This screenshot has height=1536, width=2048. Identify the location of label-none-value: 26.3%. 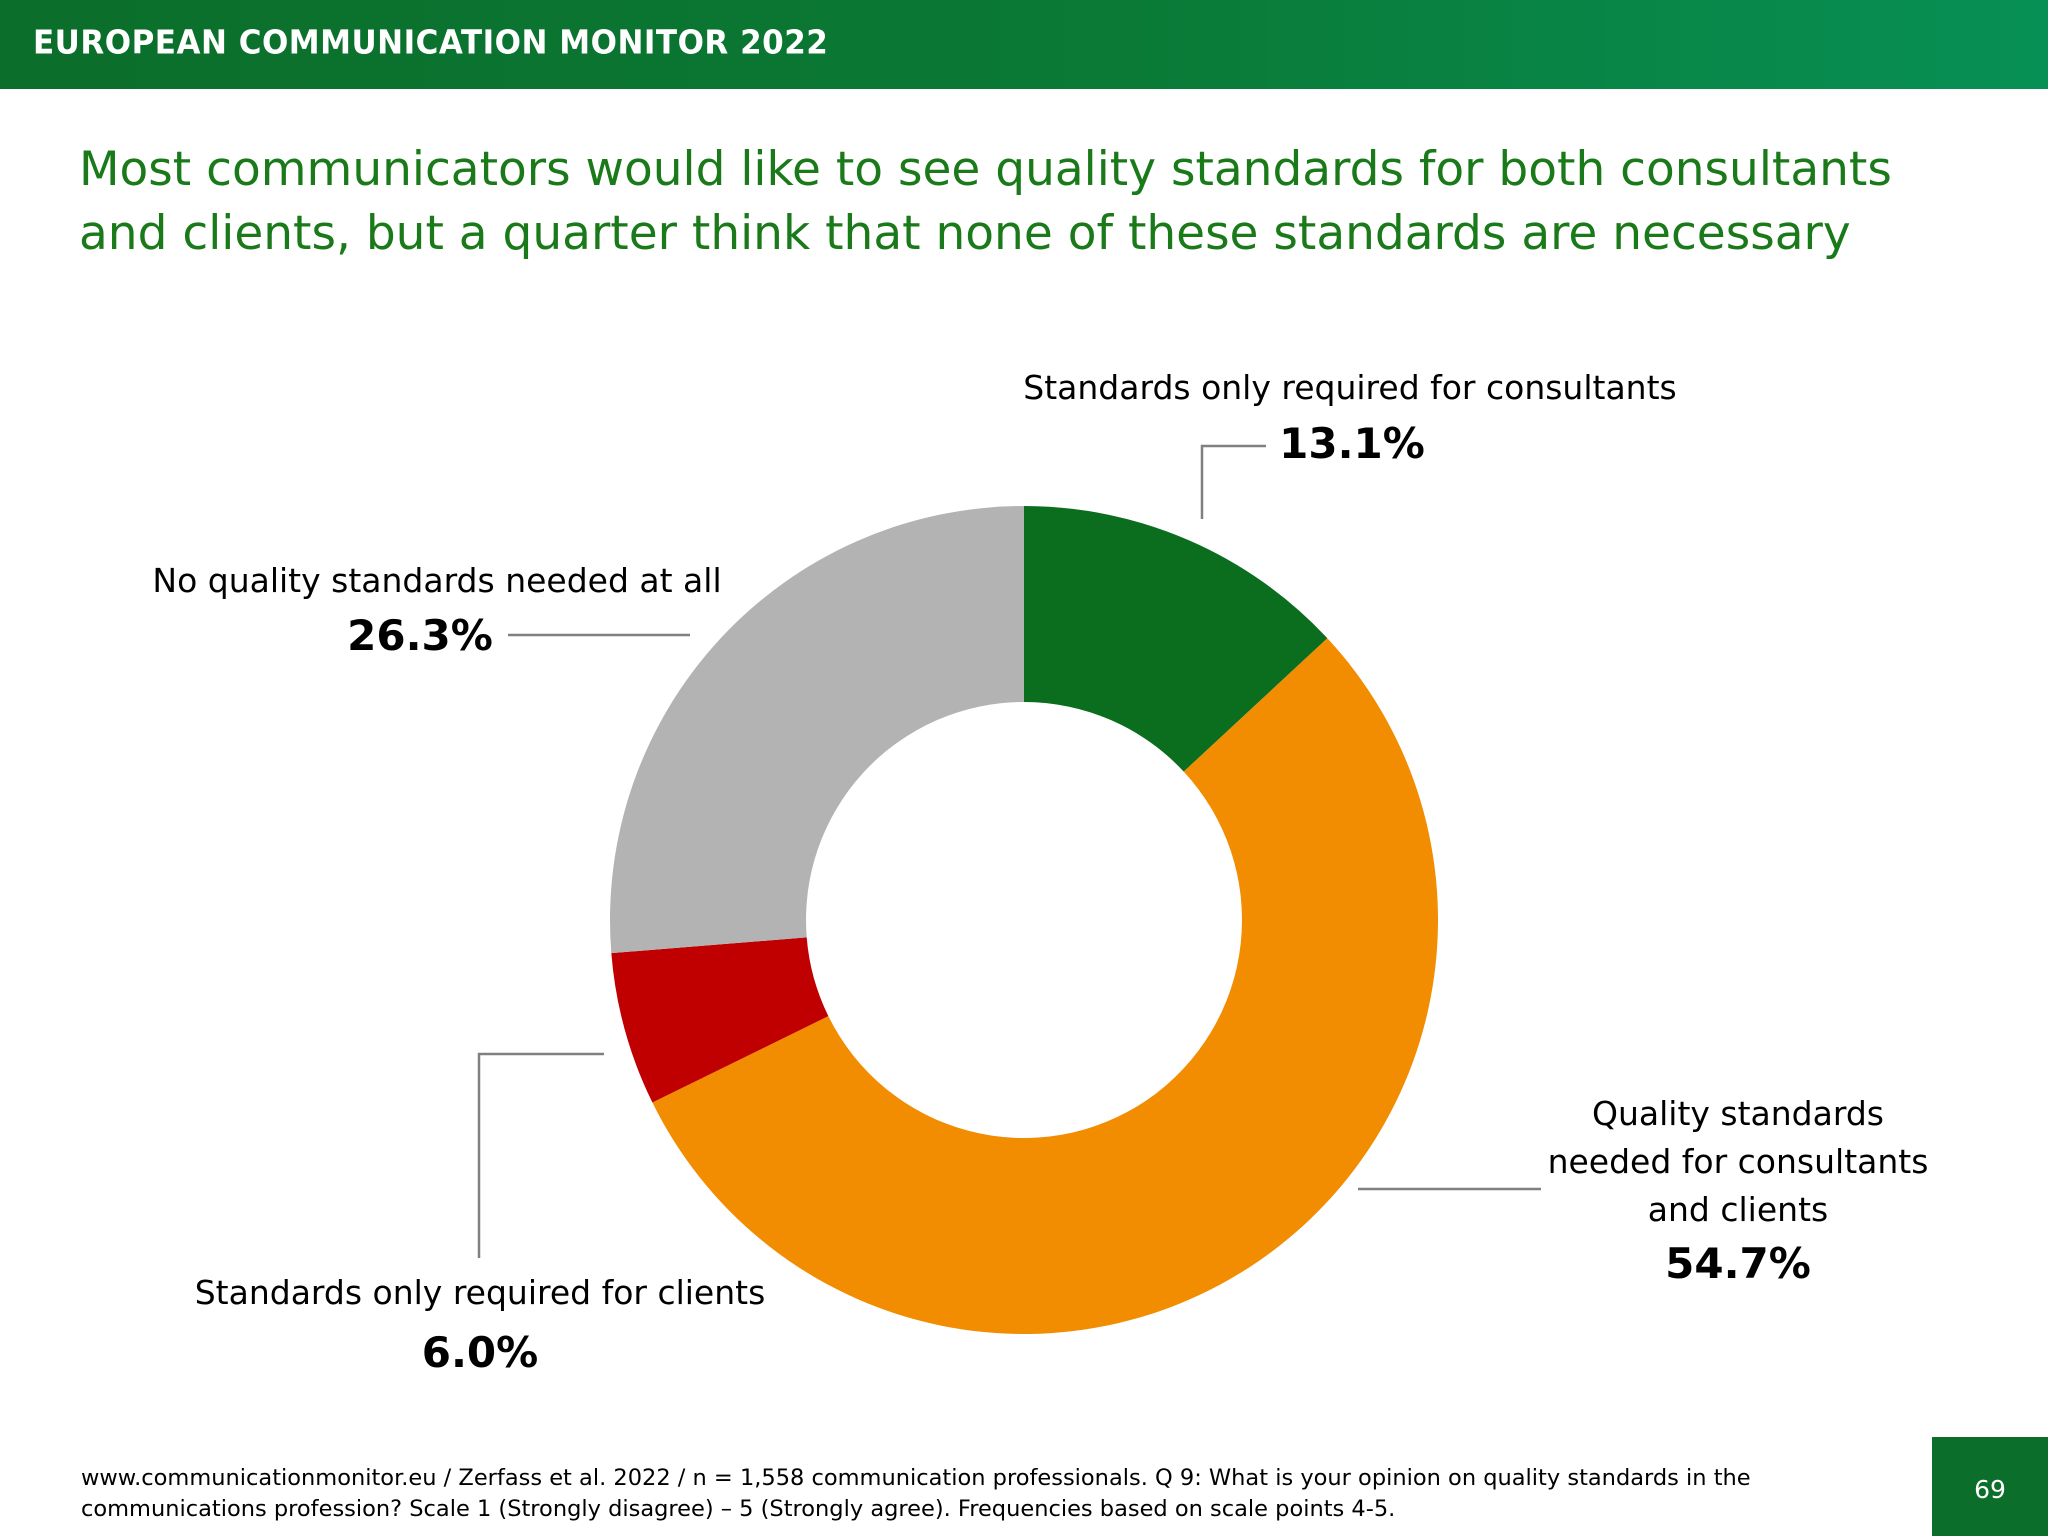
(420, 635).